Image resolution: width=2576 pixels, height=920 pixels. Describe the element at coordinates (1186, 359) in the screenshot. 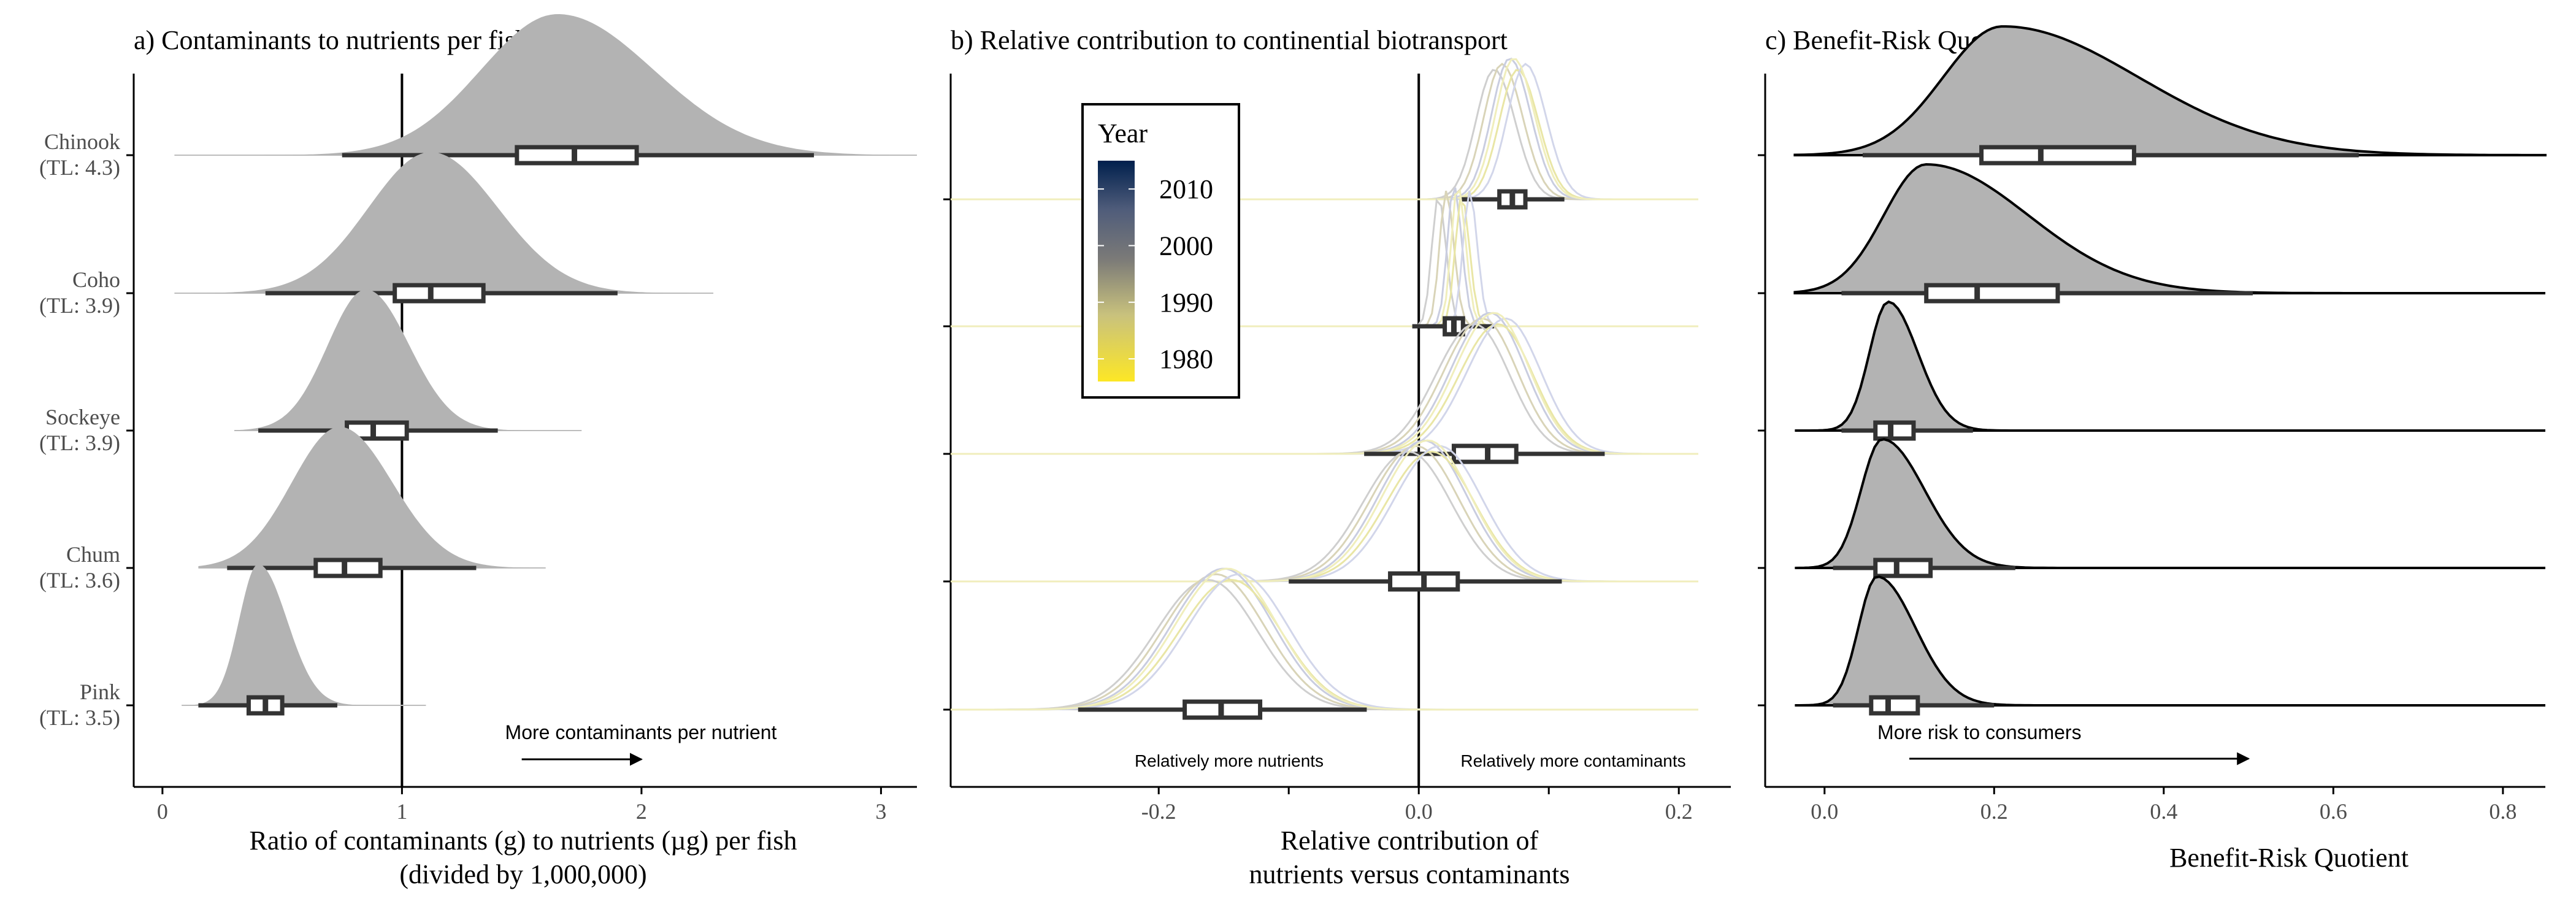

I see `year-legend-label: 1980` at that location.